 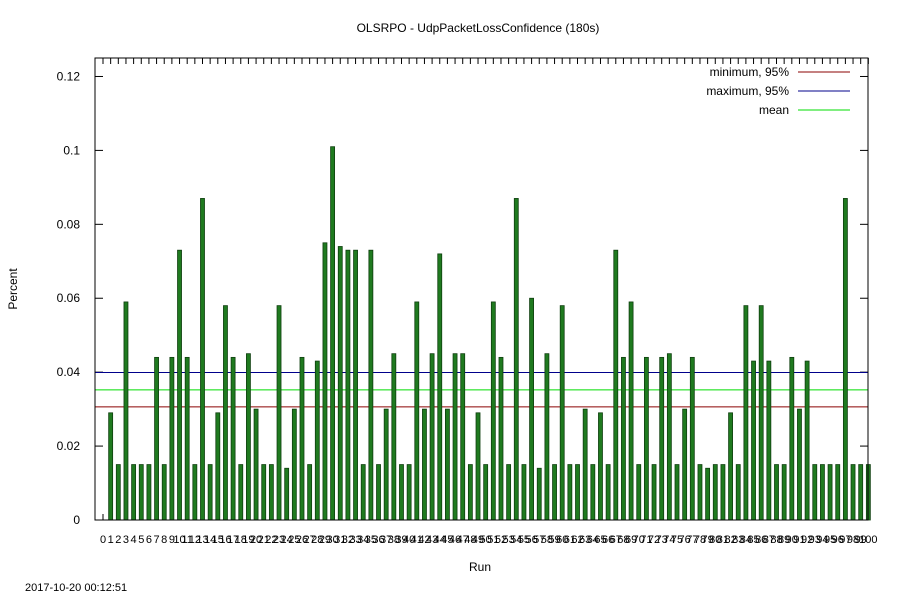 What do you see at coordinates (225, 540) in the screenshot?
I see `x-tick-label: 16` at bounding box center [225, 540].